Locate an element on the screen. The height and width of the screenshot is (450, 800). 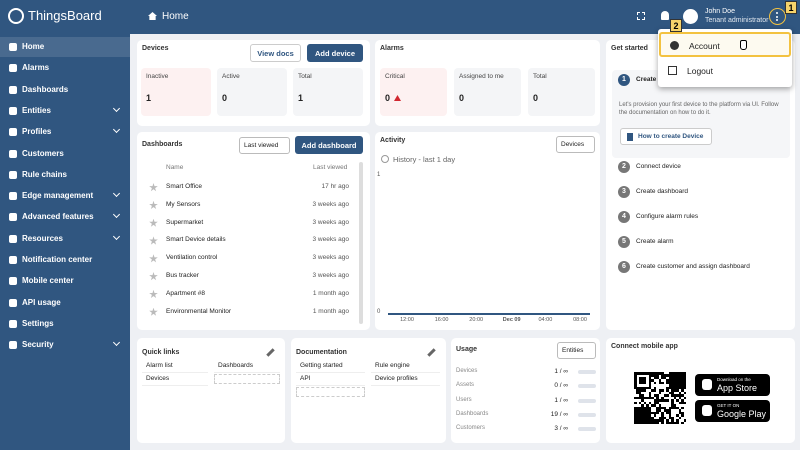
nav-item: Profiles is located at coordinates (65, 132).